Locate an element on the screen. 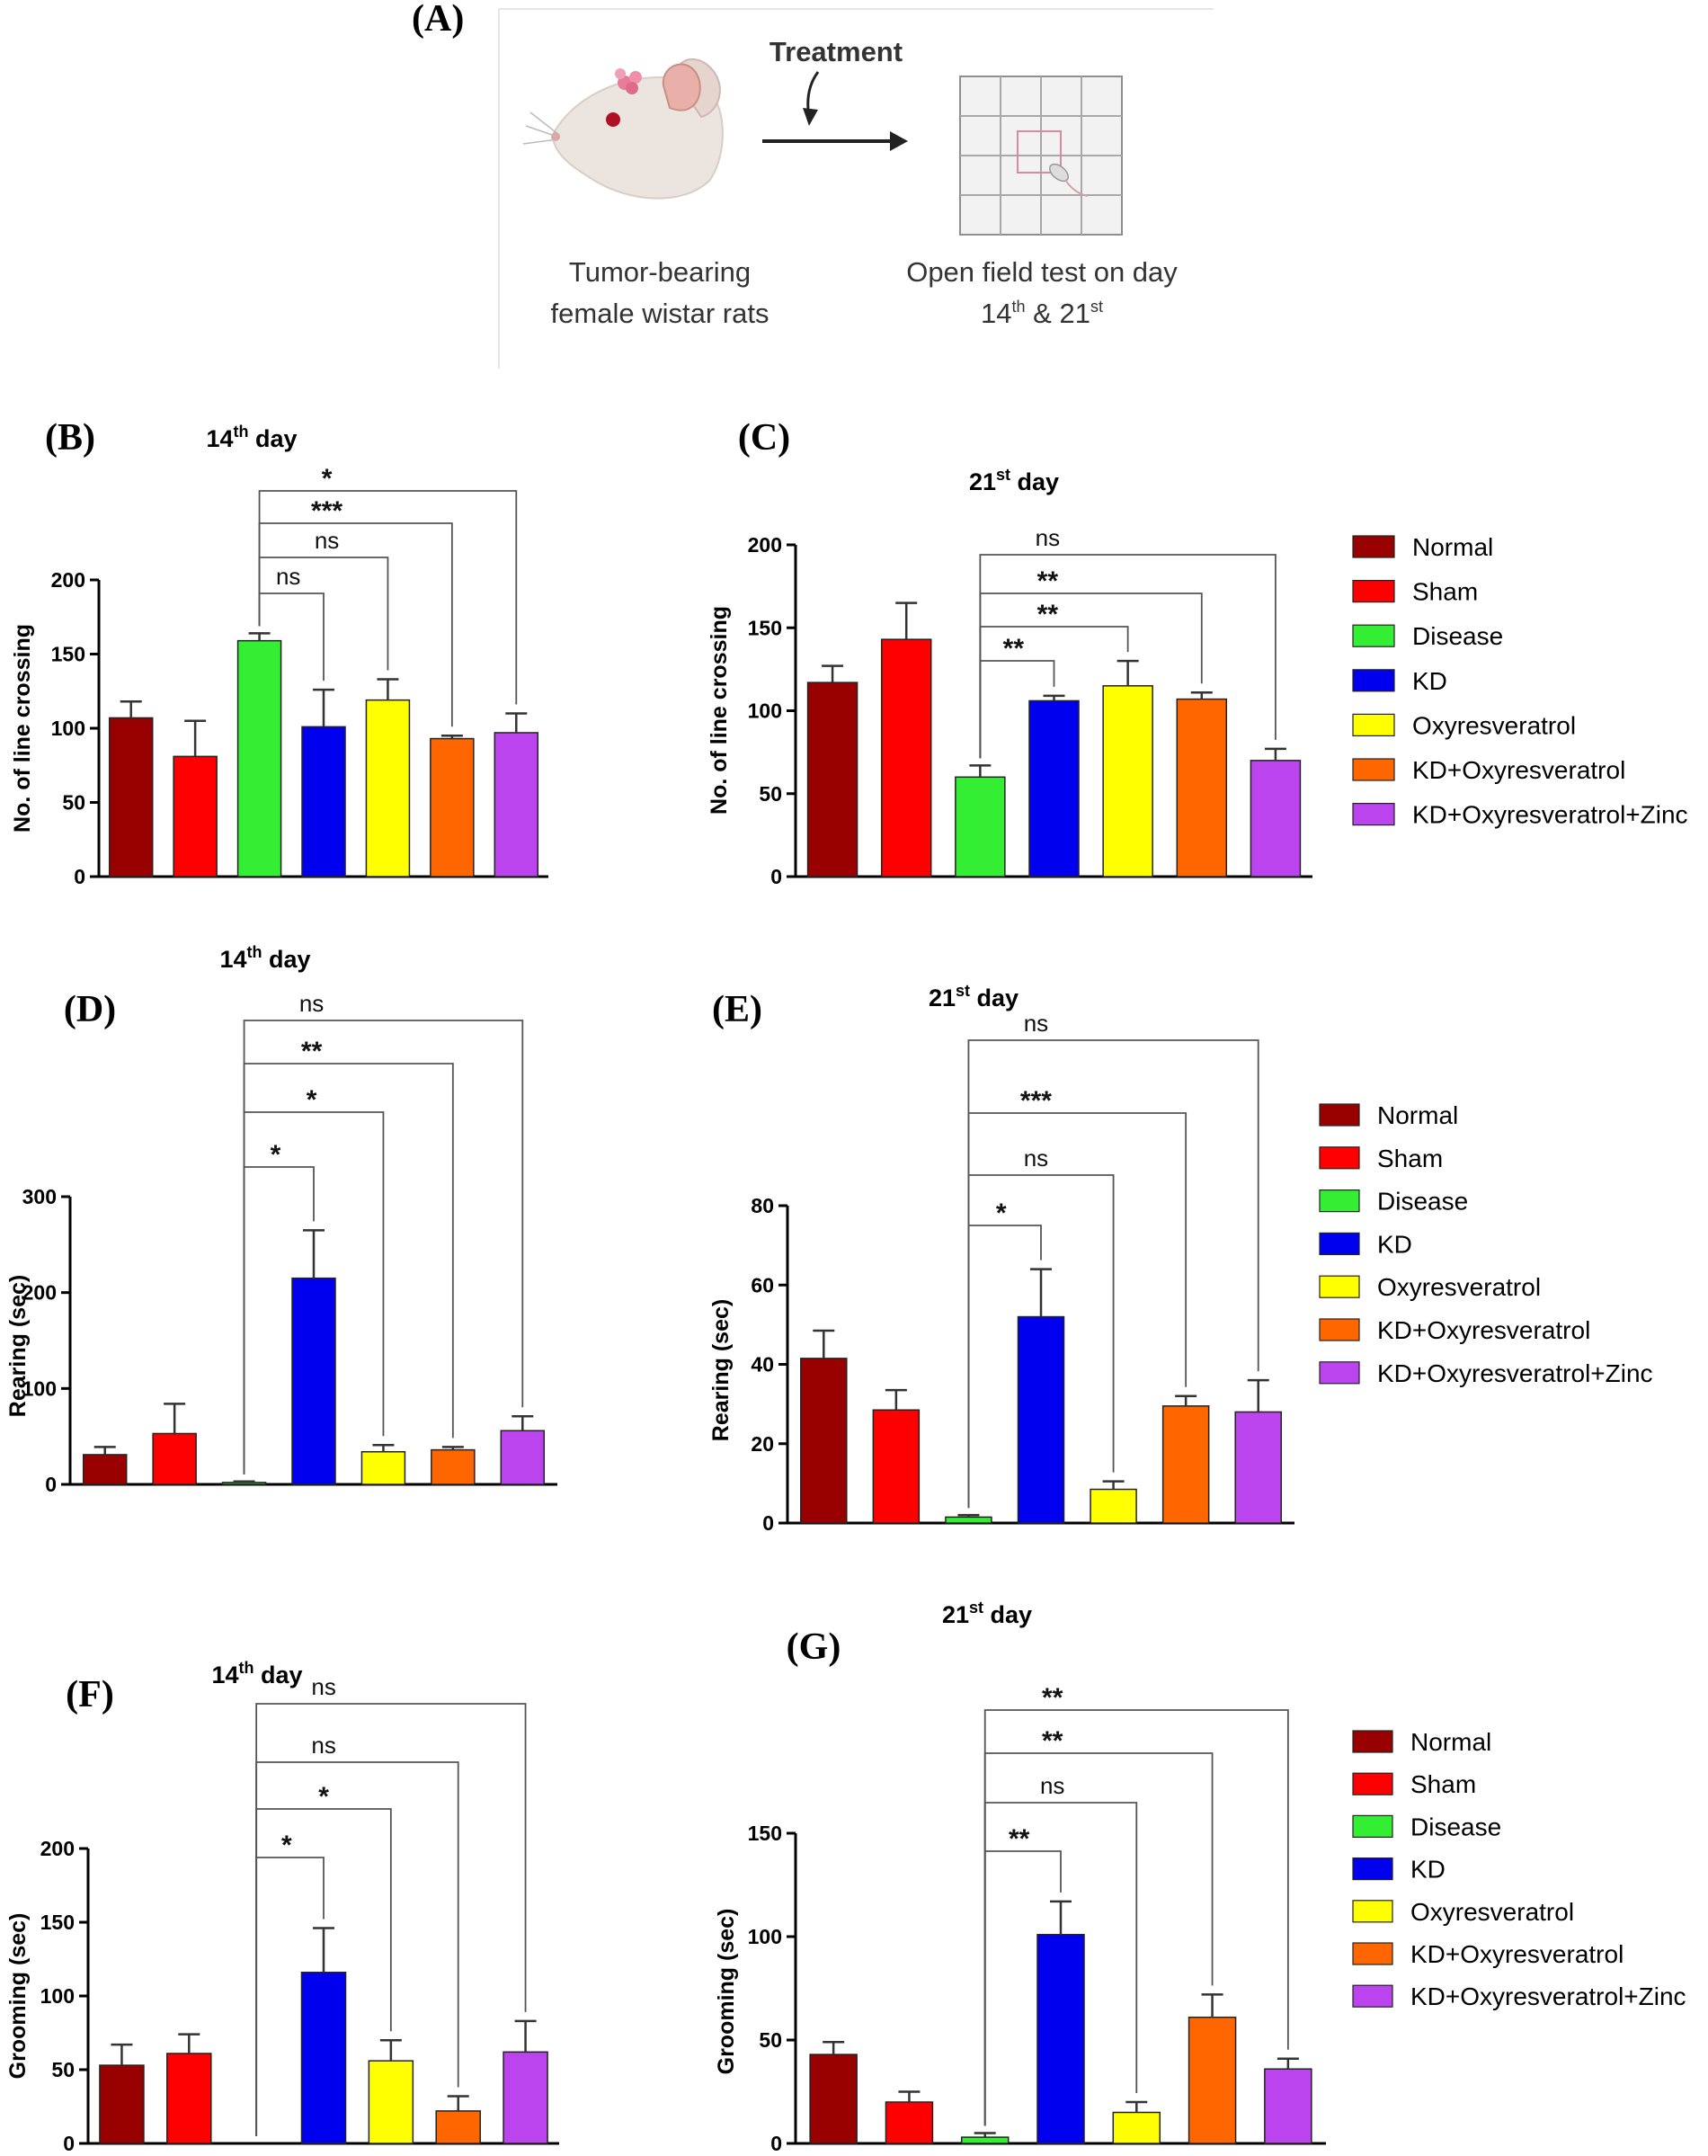  y-tick-label: 40 is located at coordinates (762, 1364).